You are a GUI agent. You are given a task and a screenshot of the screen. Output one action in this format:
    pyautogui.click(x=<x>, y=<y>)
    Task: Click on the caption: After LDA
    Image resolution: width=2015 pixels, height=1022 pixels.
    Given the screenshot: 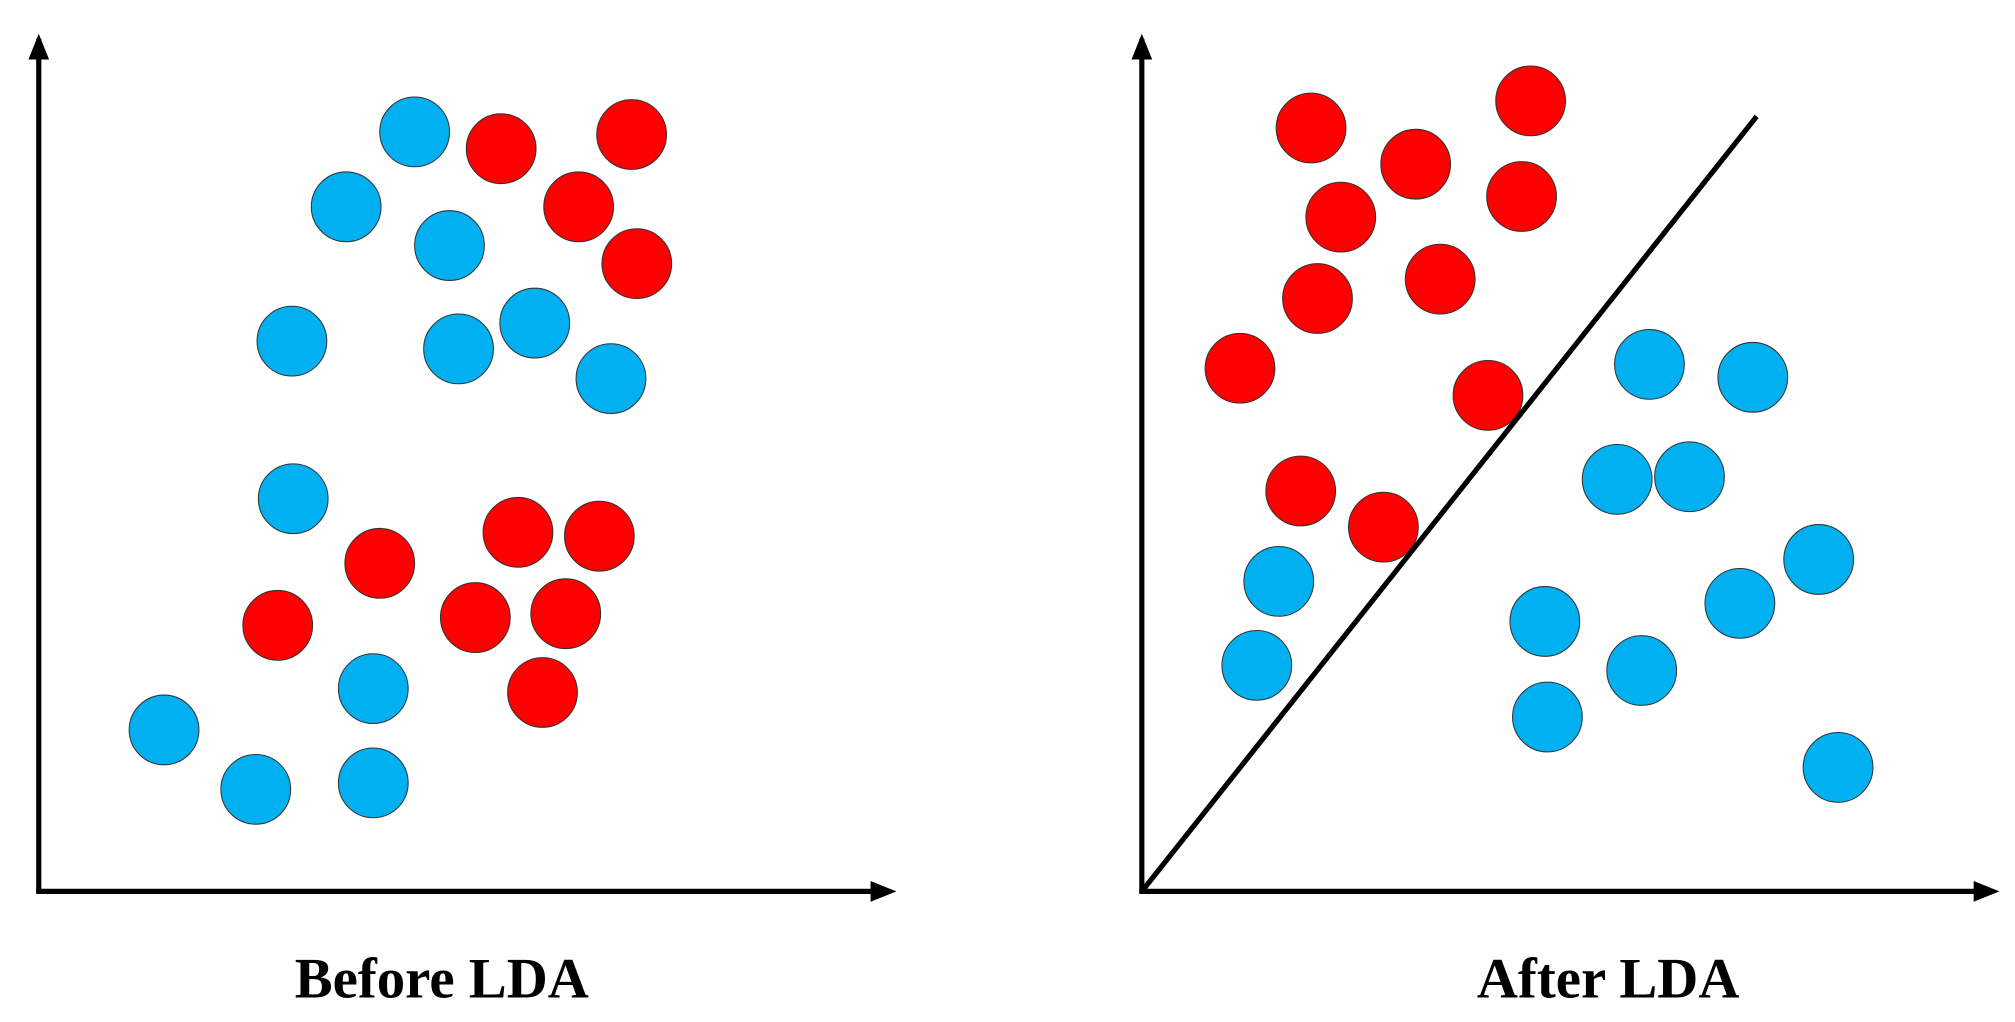 What is the action you would take?
    pyautogui.click(x=1608, y=978)
    